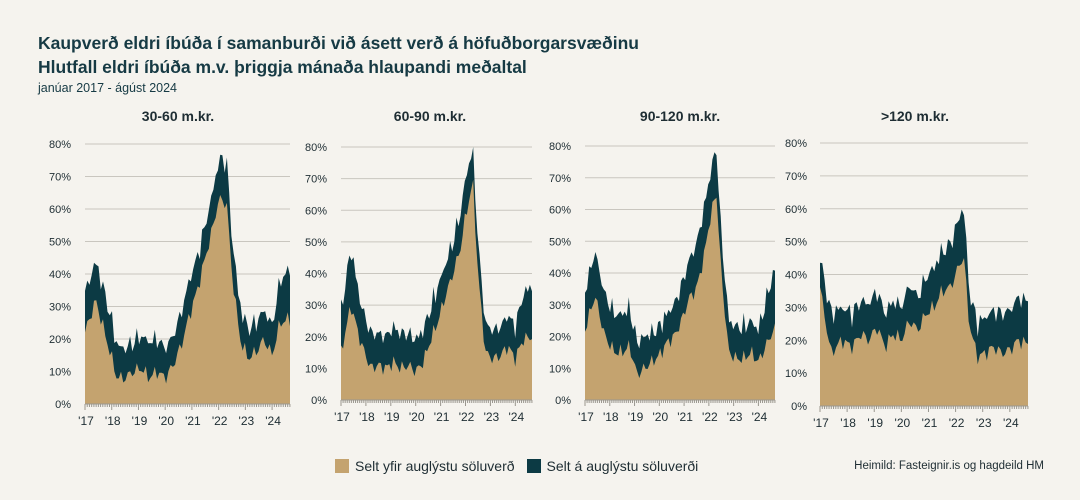 This screenshot has height=500, width=1080. I want to click on chart-period: janúar 2017 - ágúst 2024, so click(107, 88).